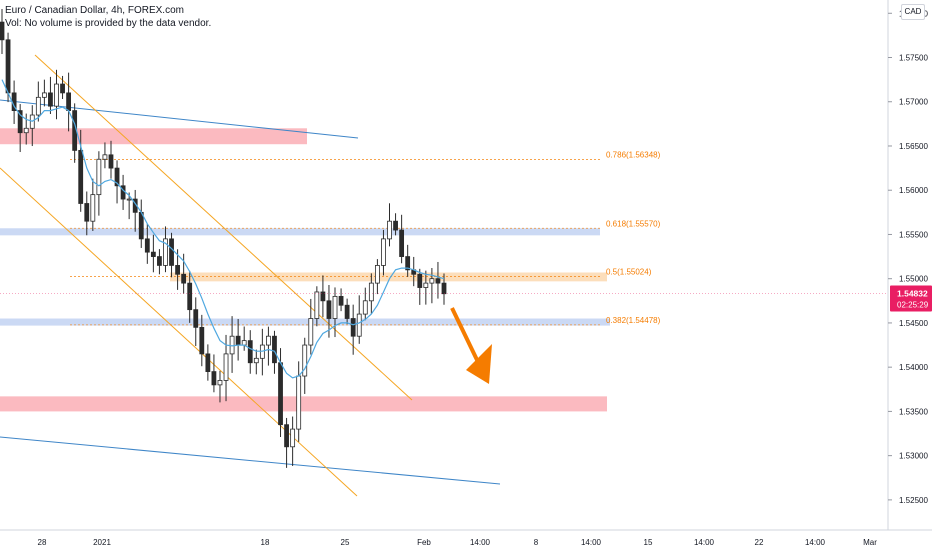  I want to click on x-tick-label: Feb, so click(424, 542).